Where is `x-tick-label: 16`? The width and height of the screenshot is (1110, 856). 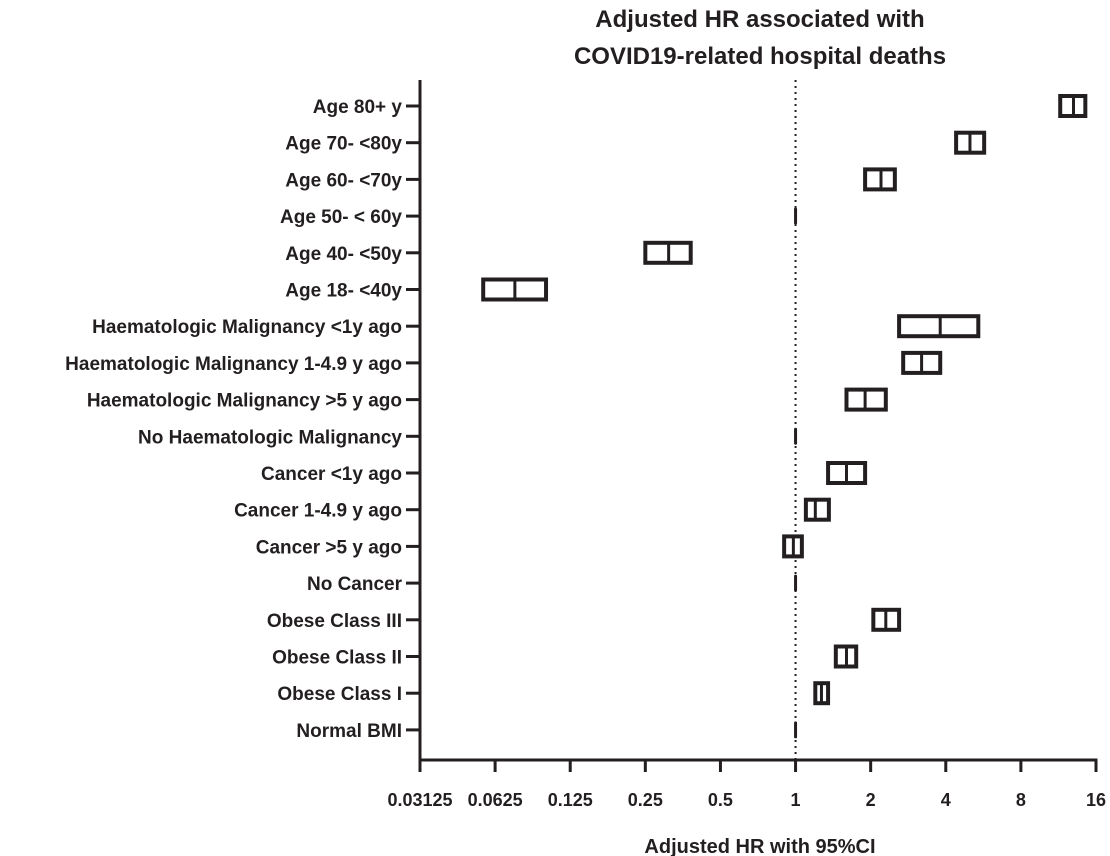 x-tick-label: 16 is located at coordinates (1096, 800).